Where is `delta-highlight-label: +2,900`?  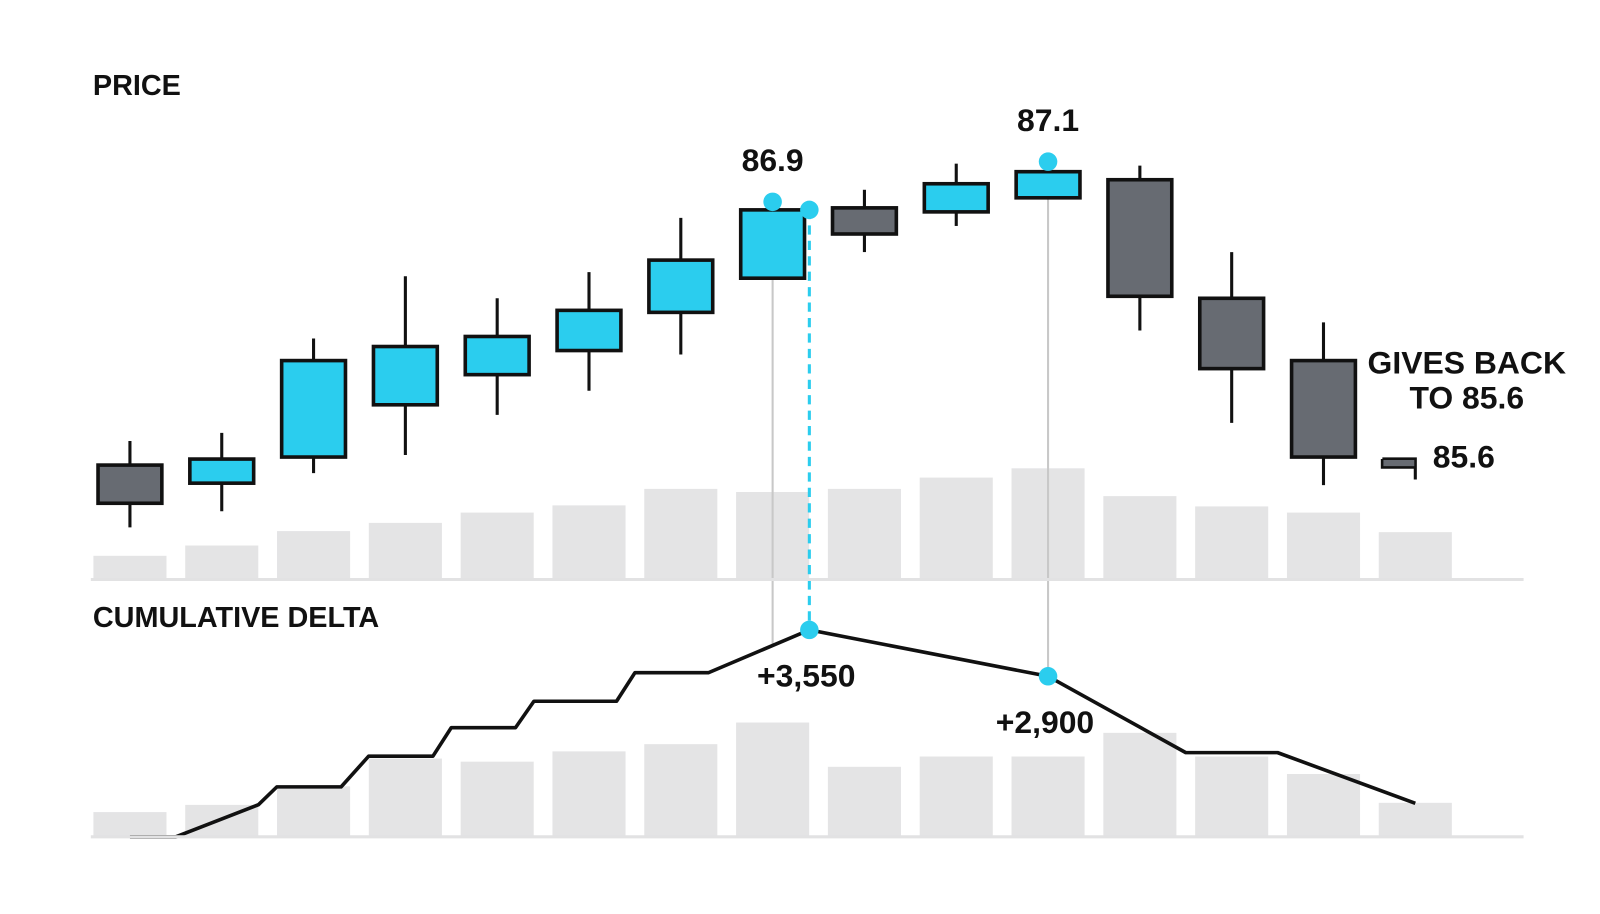
delta-highlight-label: +2,900 is located at coordinates (1045, 722).